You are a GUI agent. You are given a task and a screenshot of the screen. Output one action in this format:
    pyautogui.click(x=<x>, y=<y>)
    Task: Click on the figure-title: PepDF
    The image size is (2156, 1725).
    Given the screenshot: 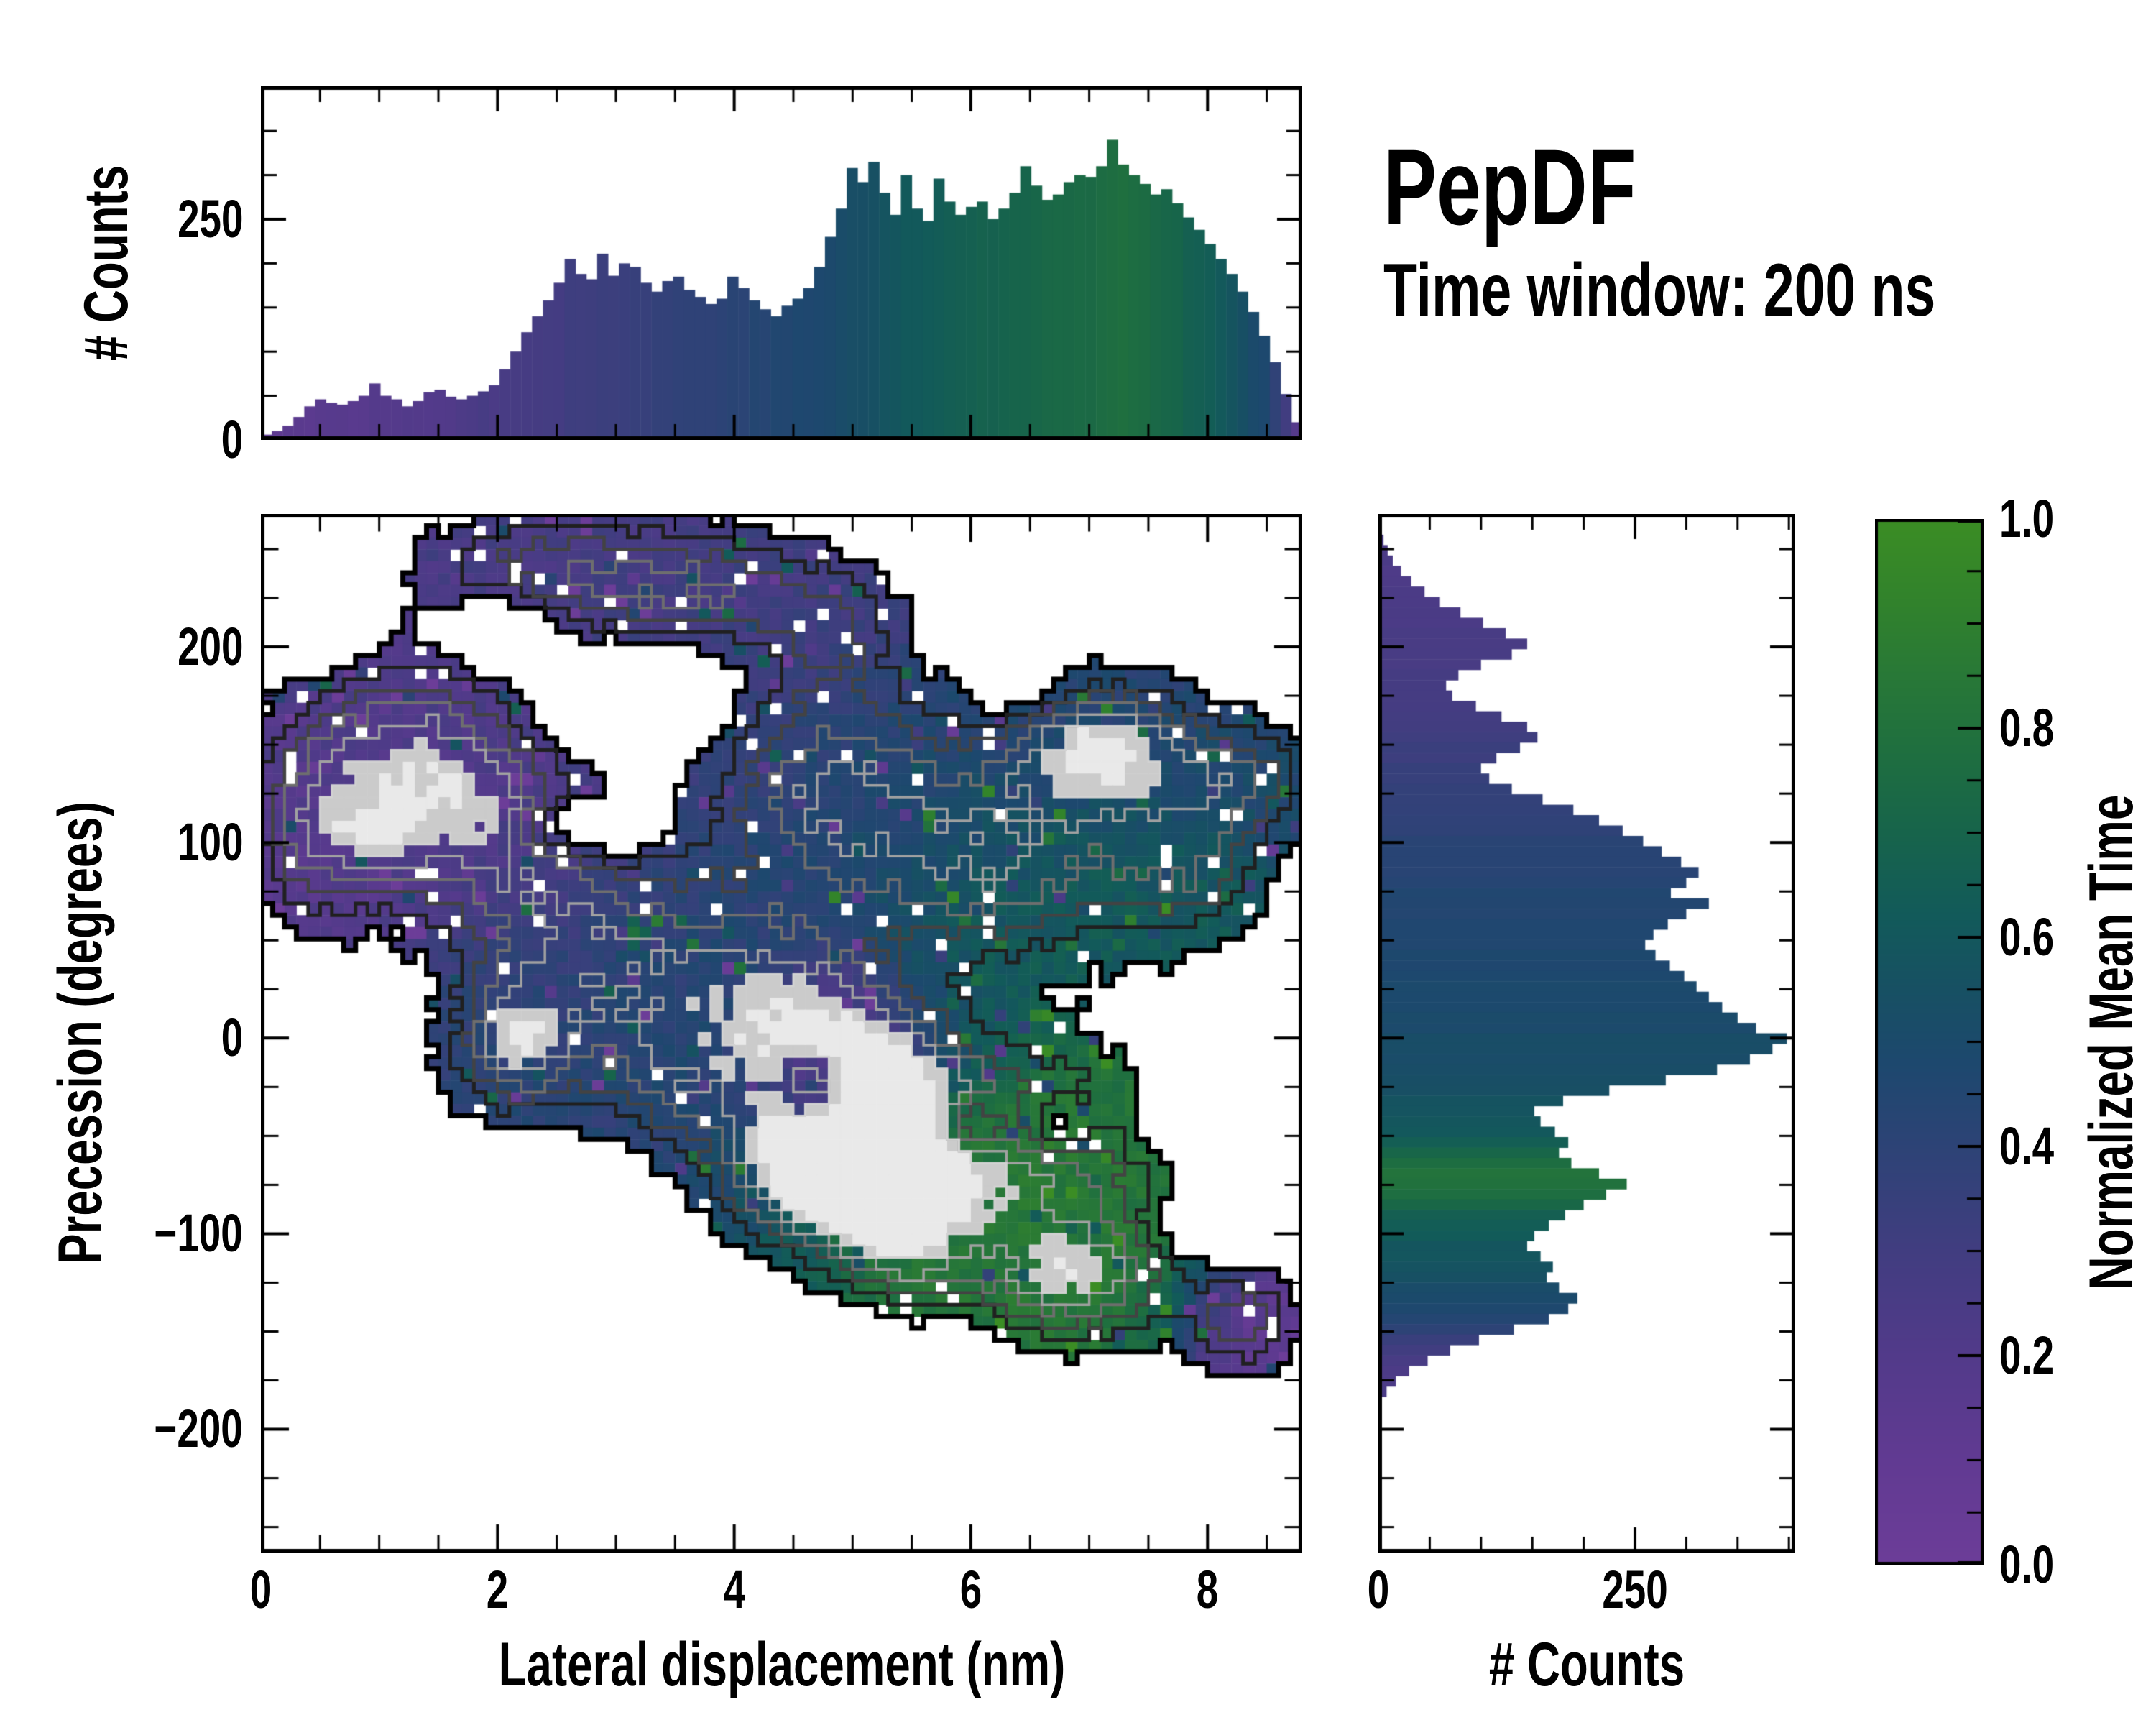 What is the action you would take?
    pyautogui.click(x=1510, y=186)
    